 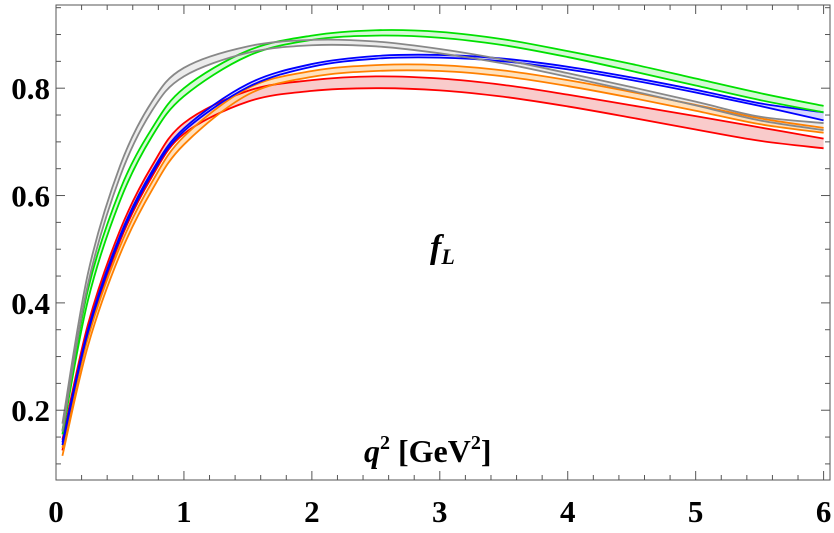 I want to click on x-tick-label: 4, so click(x=568, y=511).